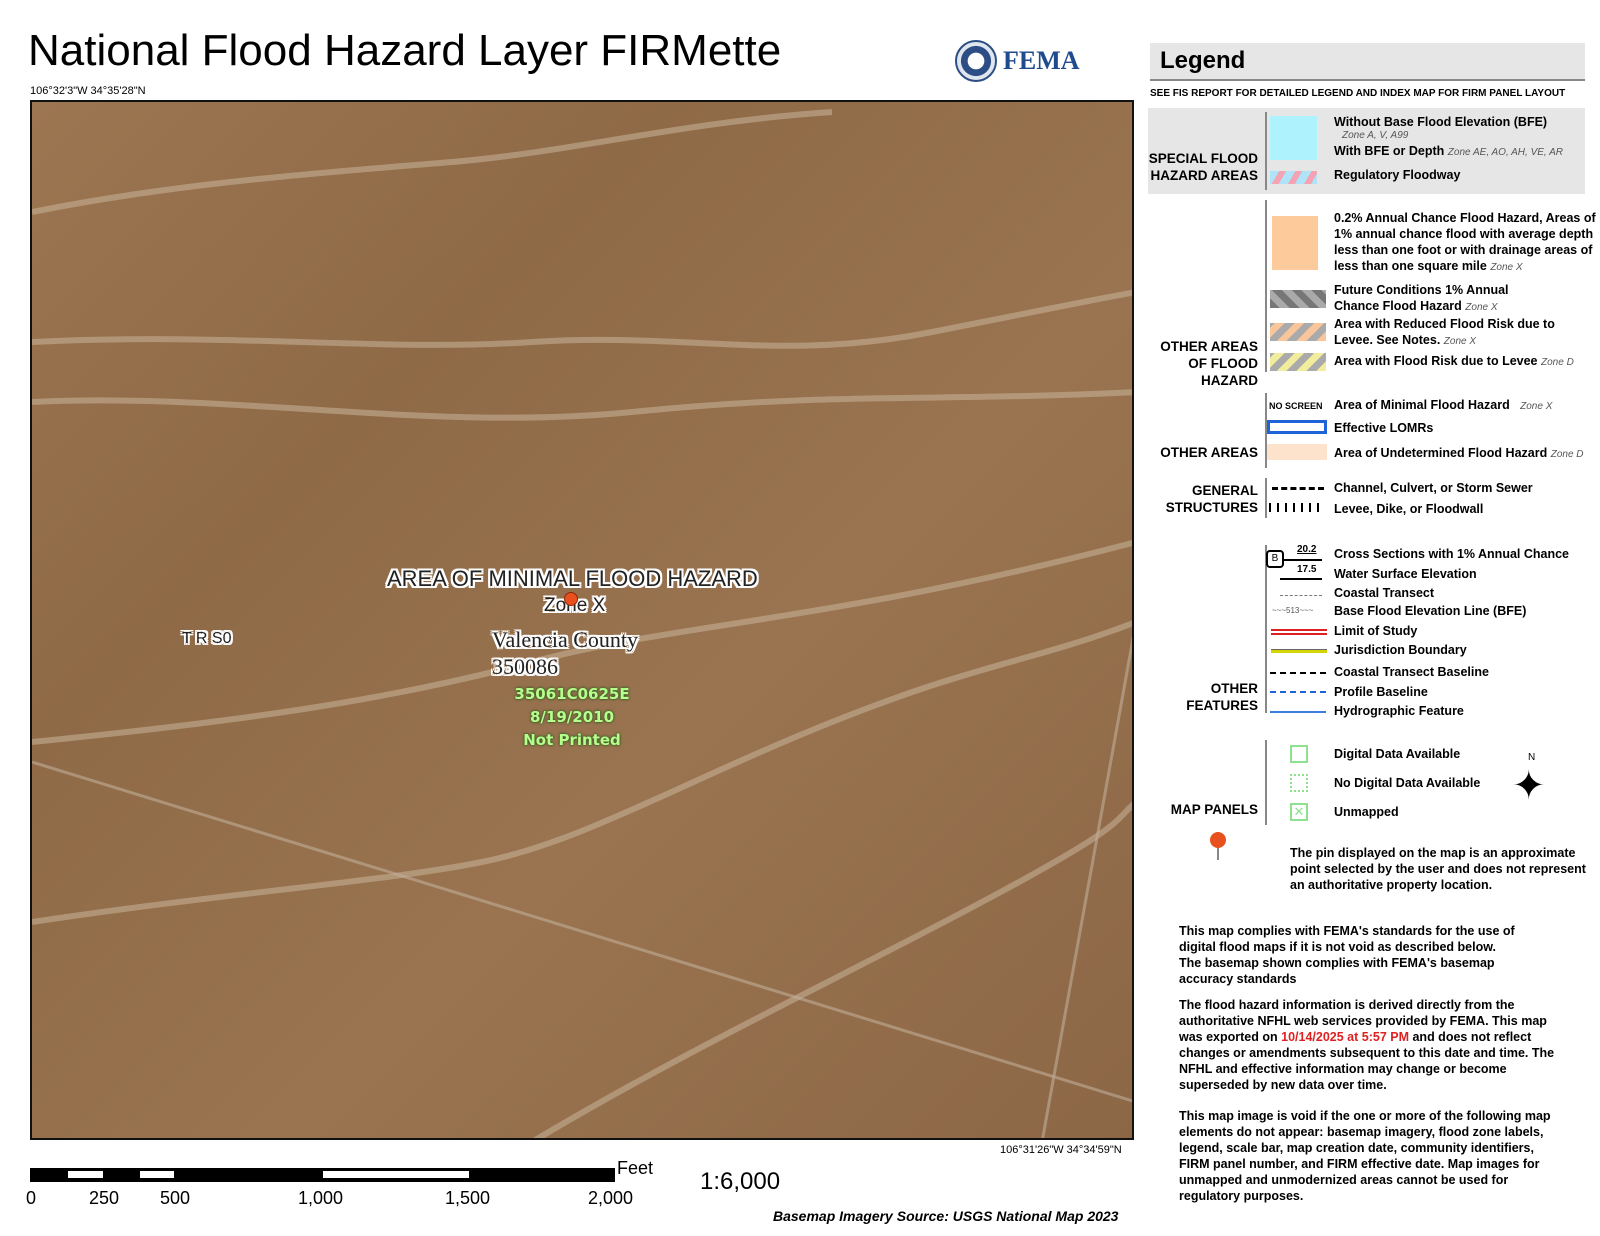 The image size is (1600, 1236). What do you see at coordinates (88, 91) in the screenshot?
I see `coord-top-left: 106°32'3"W 34°35'28"N` at bounding box center [88, 91].